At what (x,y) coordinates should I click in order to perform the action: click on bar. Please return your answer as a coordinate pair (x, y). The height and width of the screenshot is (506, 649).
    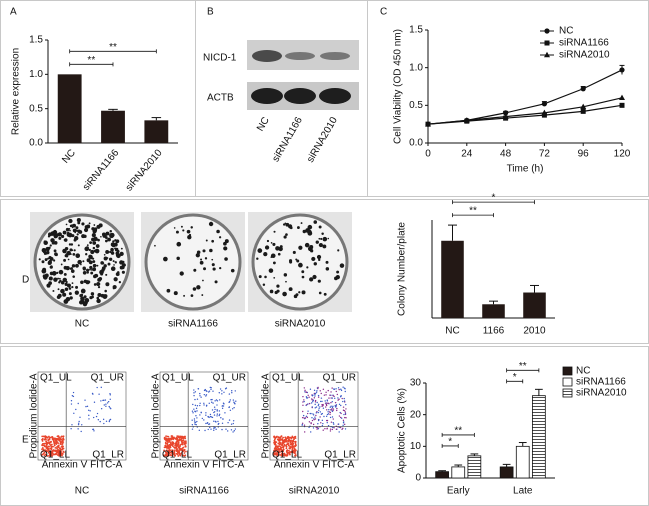
    Looking at the image, I should click on (442, 475).